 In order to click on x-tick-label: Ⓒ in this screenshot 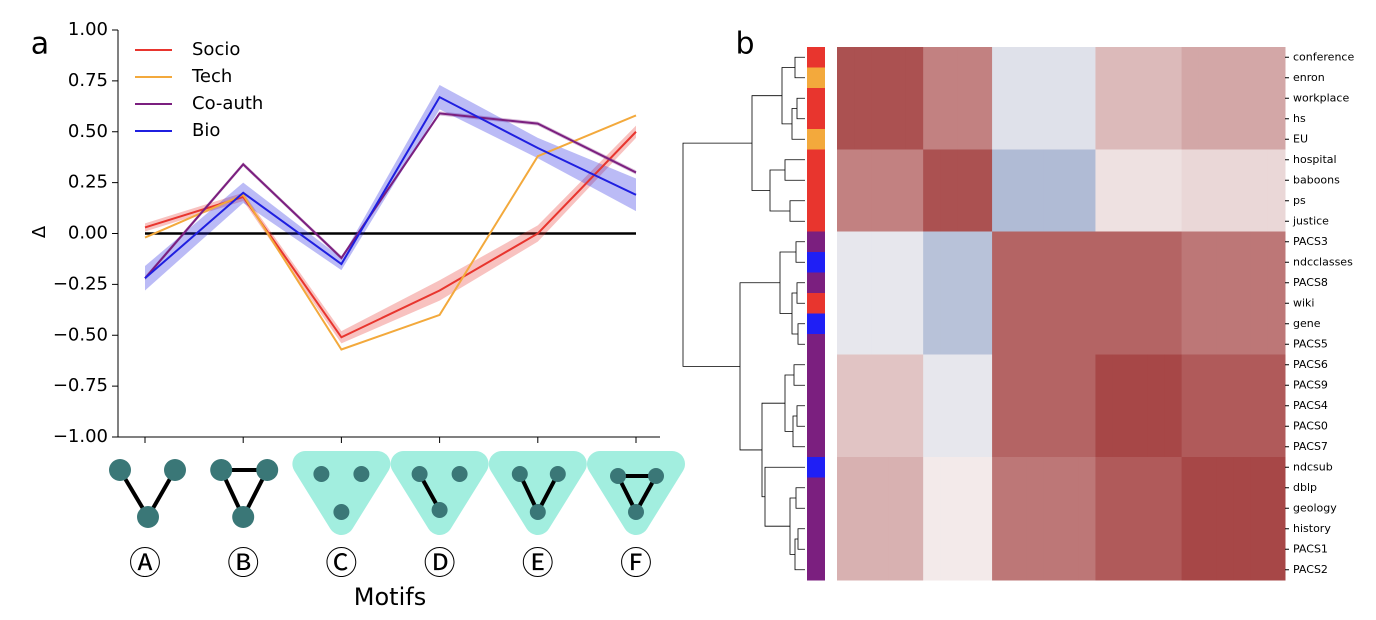, I will do `click(341, 563)`.